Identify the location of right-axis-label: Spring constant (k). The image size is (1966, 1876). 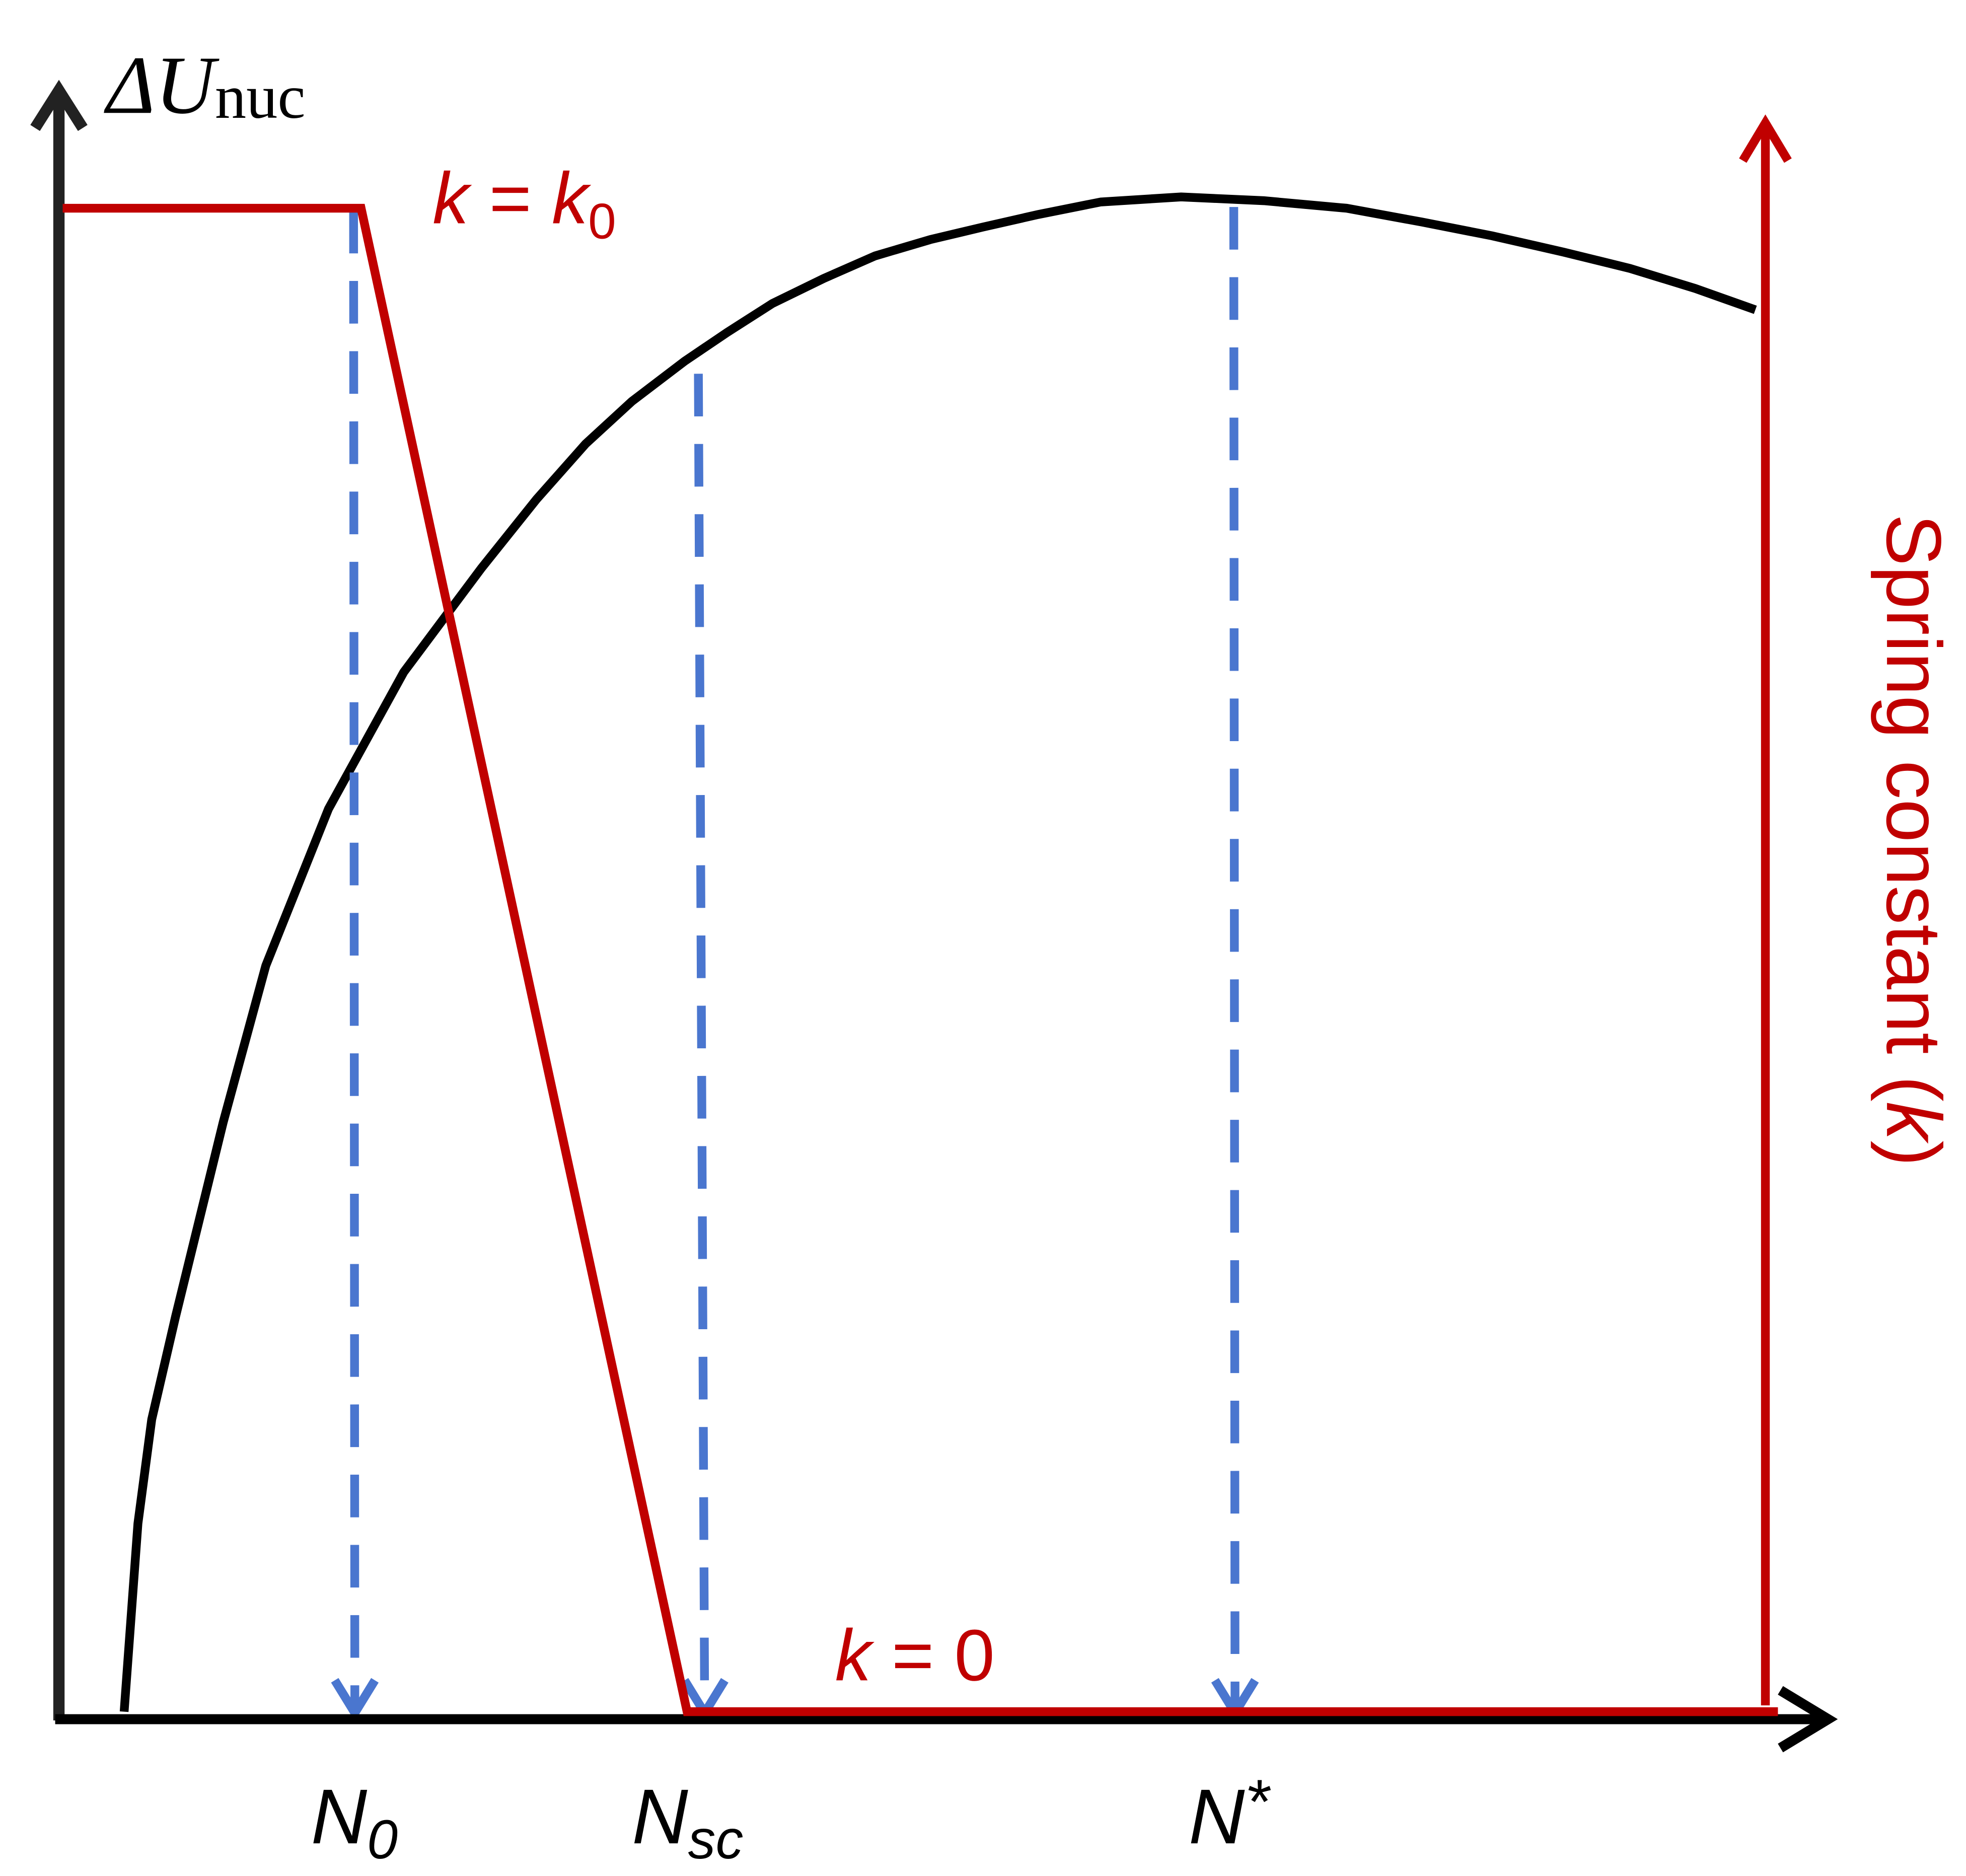
(1913, 840).